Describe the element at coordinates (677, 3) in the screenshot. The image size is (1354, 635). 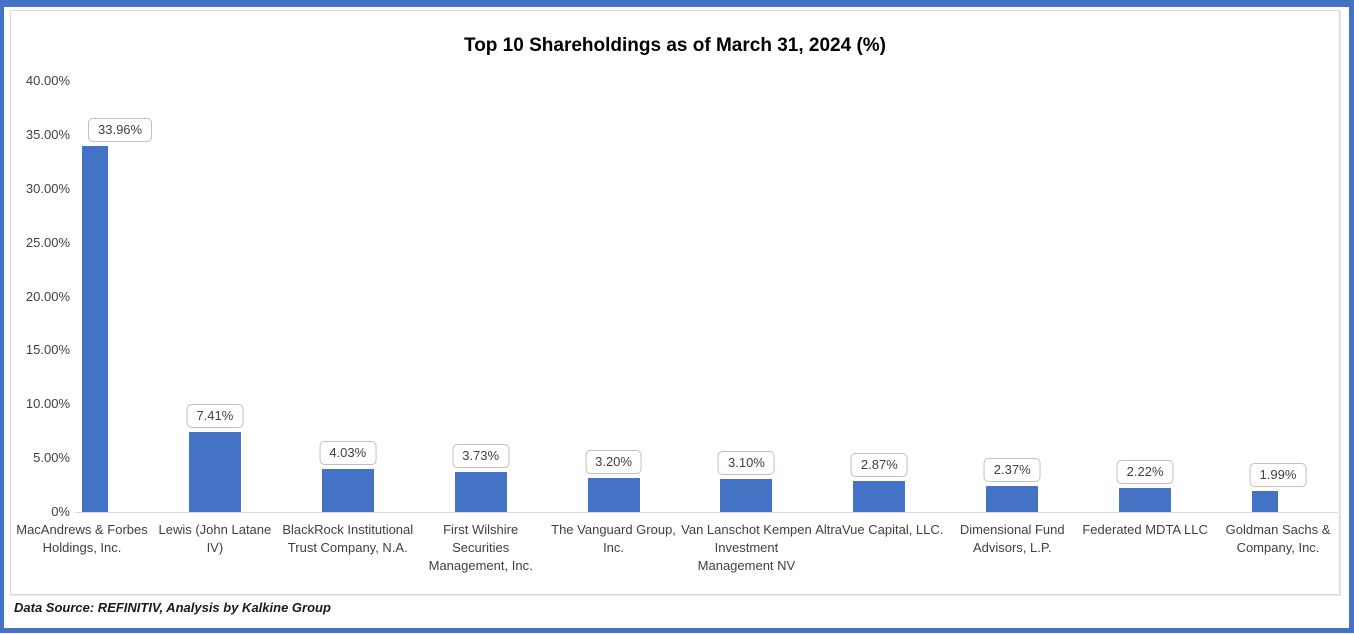
I see `page-frame-top` at that location.